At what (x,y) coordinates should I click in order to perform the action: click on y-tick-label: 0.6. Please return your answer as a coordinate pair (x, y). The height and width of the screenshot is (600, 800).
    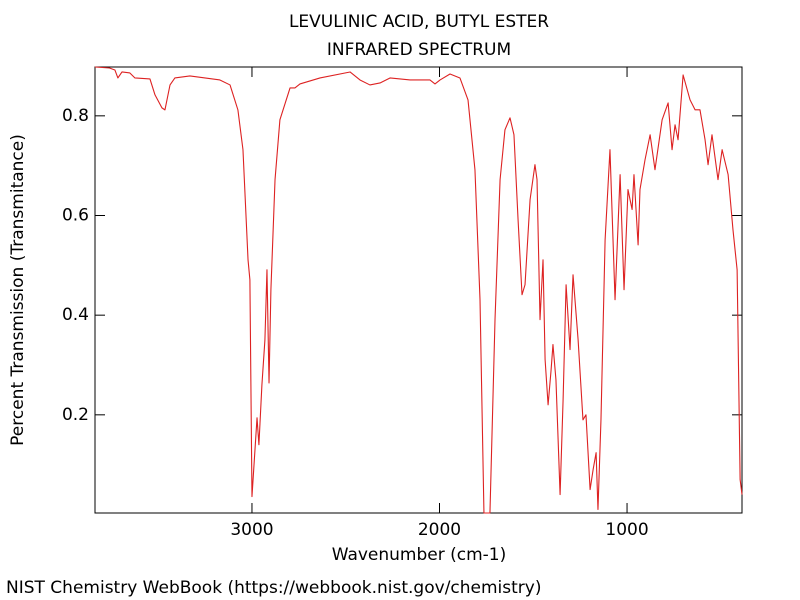
    Looking at the image, I should click on (75, 216).